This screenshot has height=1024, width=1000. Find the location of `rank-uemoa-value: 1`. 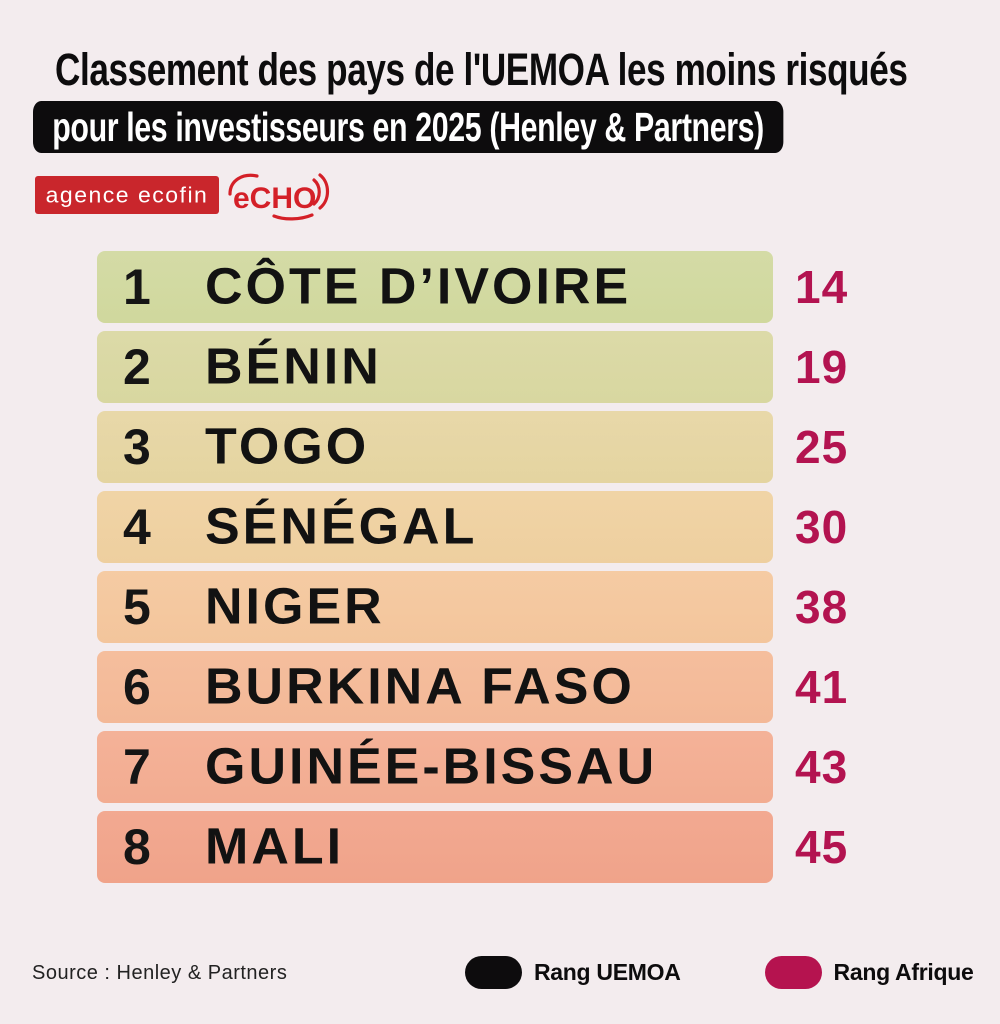

rank-uemoa-value: 1 is located at coordinates (137, 287).